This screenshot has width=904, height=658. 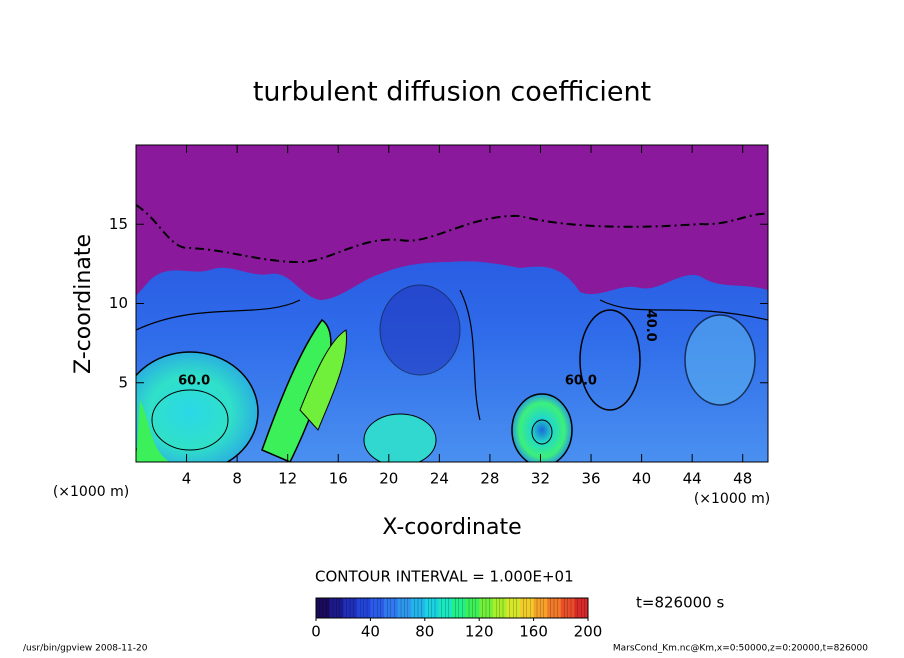 What do you see at coordinates (83, 304) in the screenshot?
I see `y-axis-title: Z-coordinate` at bounding box center [83, 304].